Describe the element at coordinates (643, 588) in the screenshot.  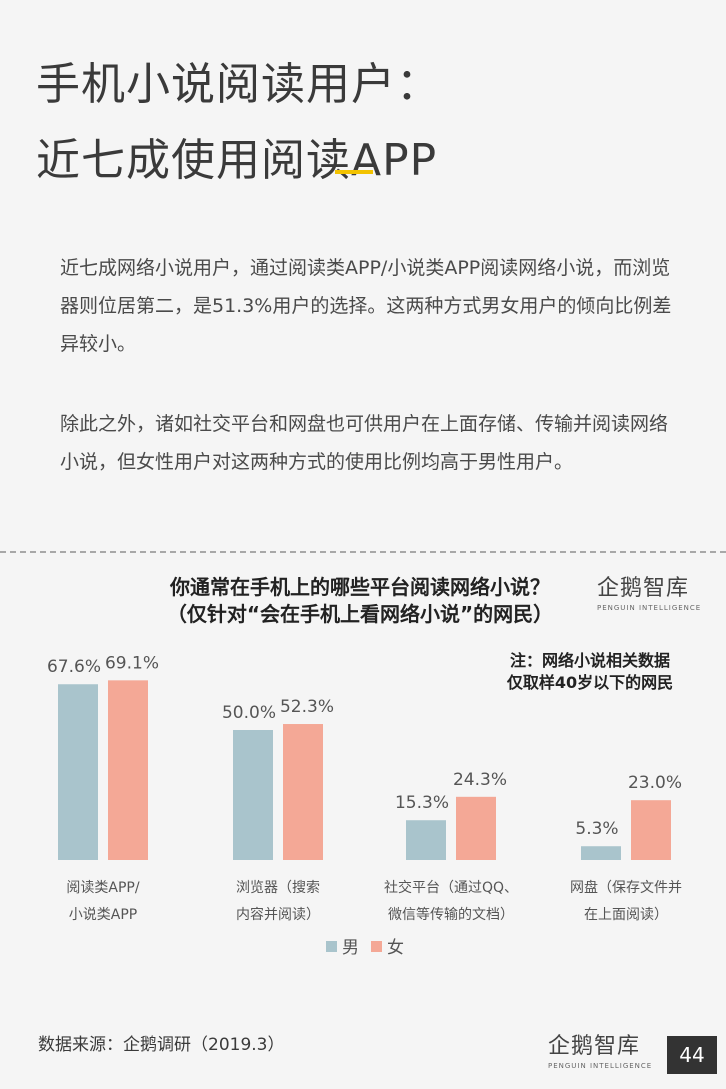
I see `logo-text: 企鹅智库` at that location.